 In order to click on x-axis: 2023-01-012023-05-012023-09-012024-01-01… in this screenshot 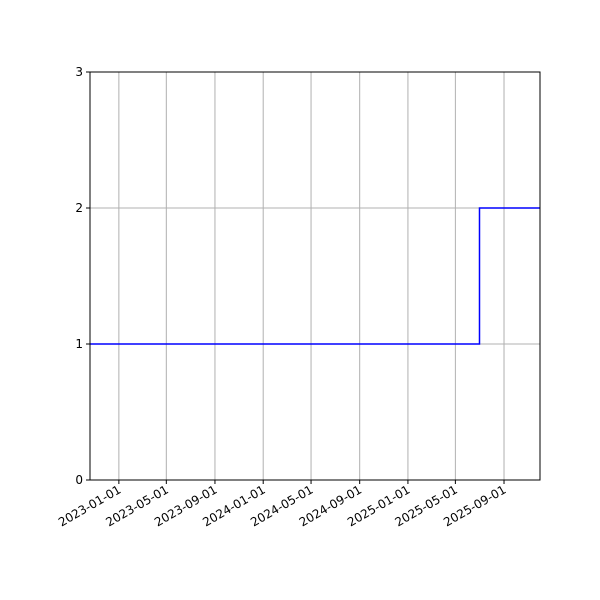, I will do `click(282, 504)`.